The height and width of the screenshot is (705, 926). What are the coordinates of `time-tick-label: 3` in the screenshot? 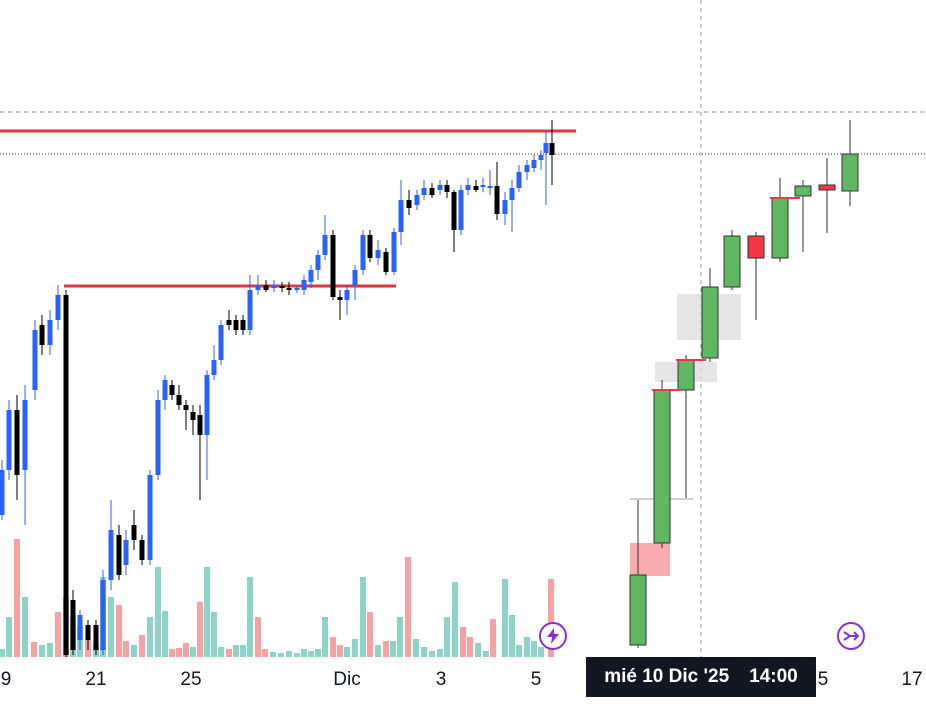 It's located at (441, 679).